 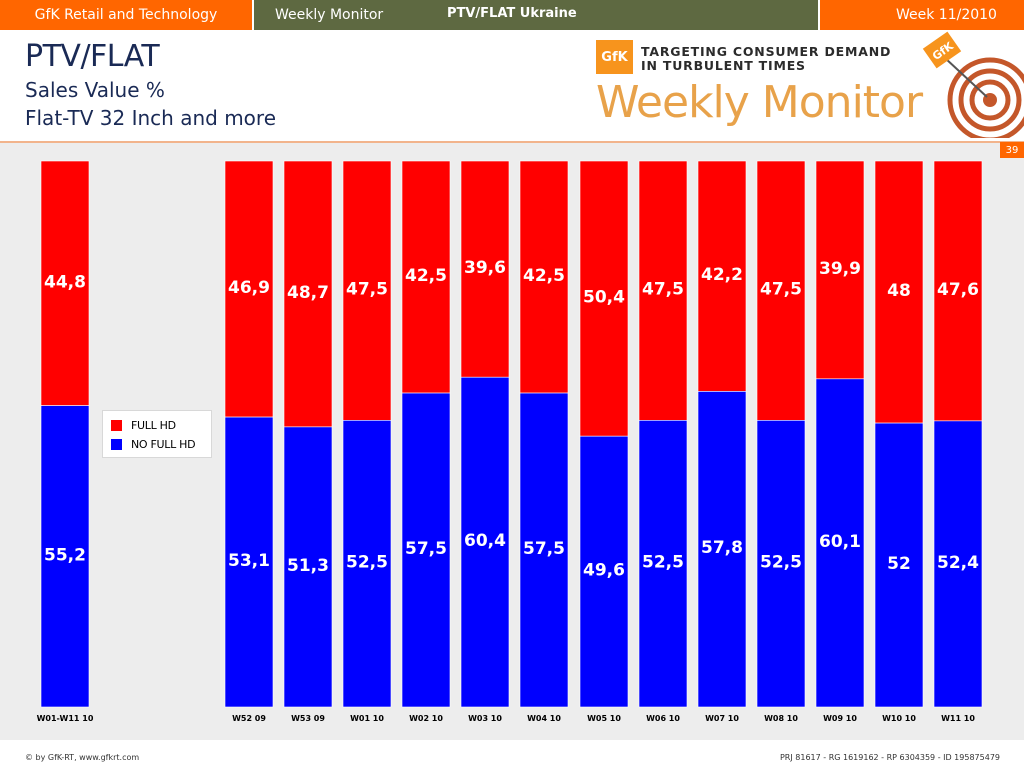 What do you see at coordinates (126, 15) in the screenshot?
I see `topbar-company: GfK Retail and Technology` at bounding box center [126, 15].